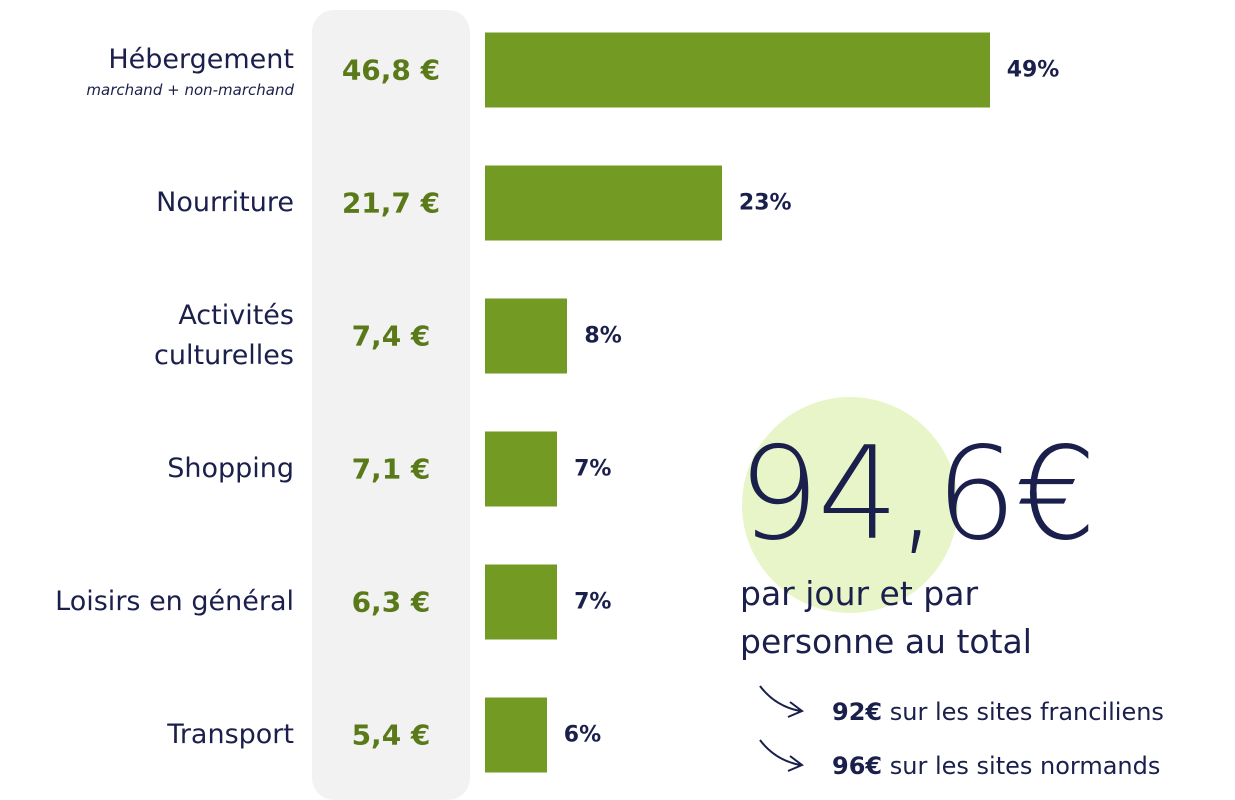 The image size is (1235, 800). I want to click on value-label: 49%, so click(1033, 70).